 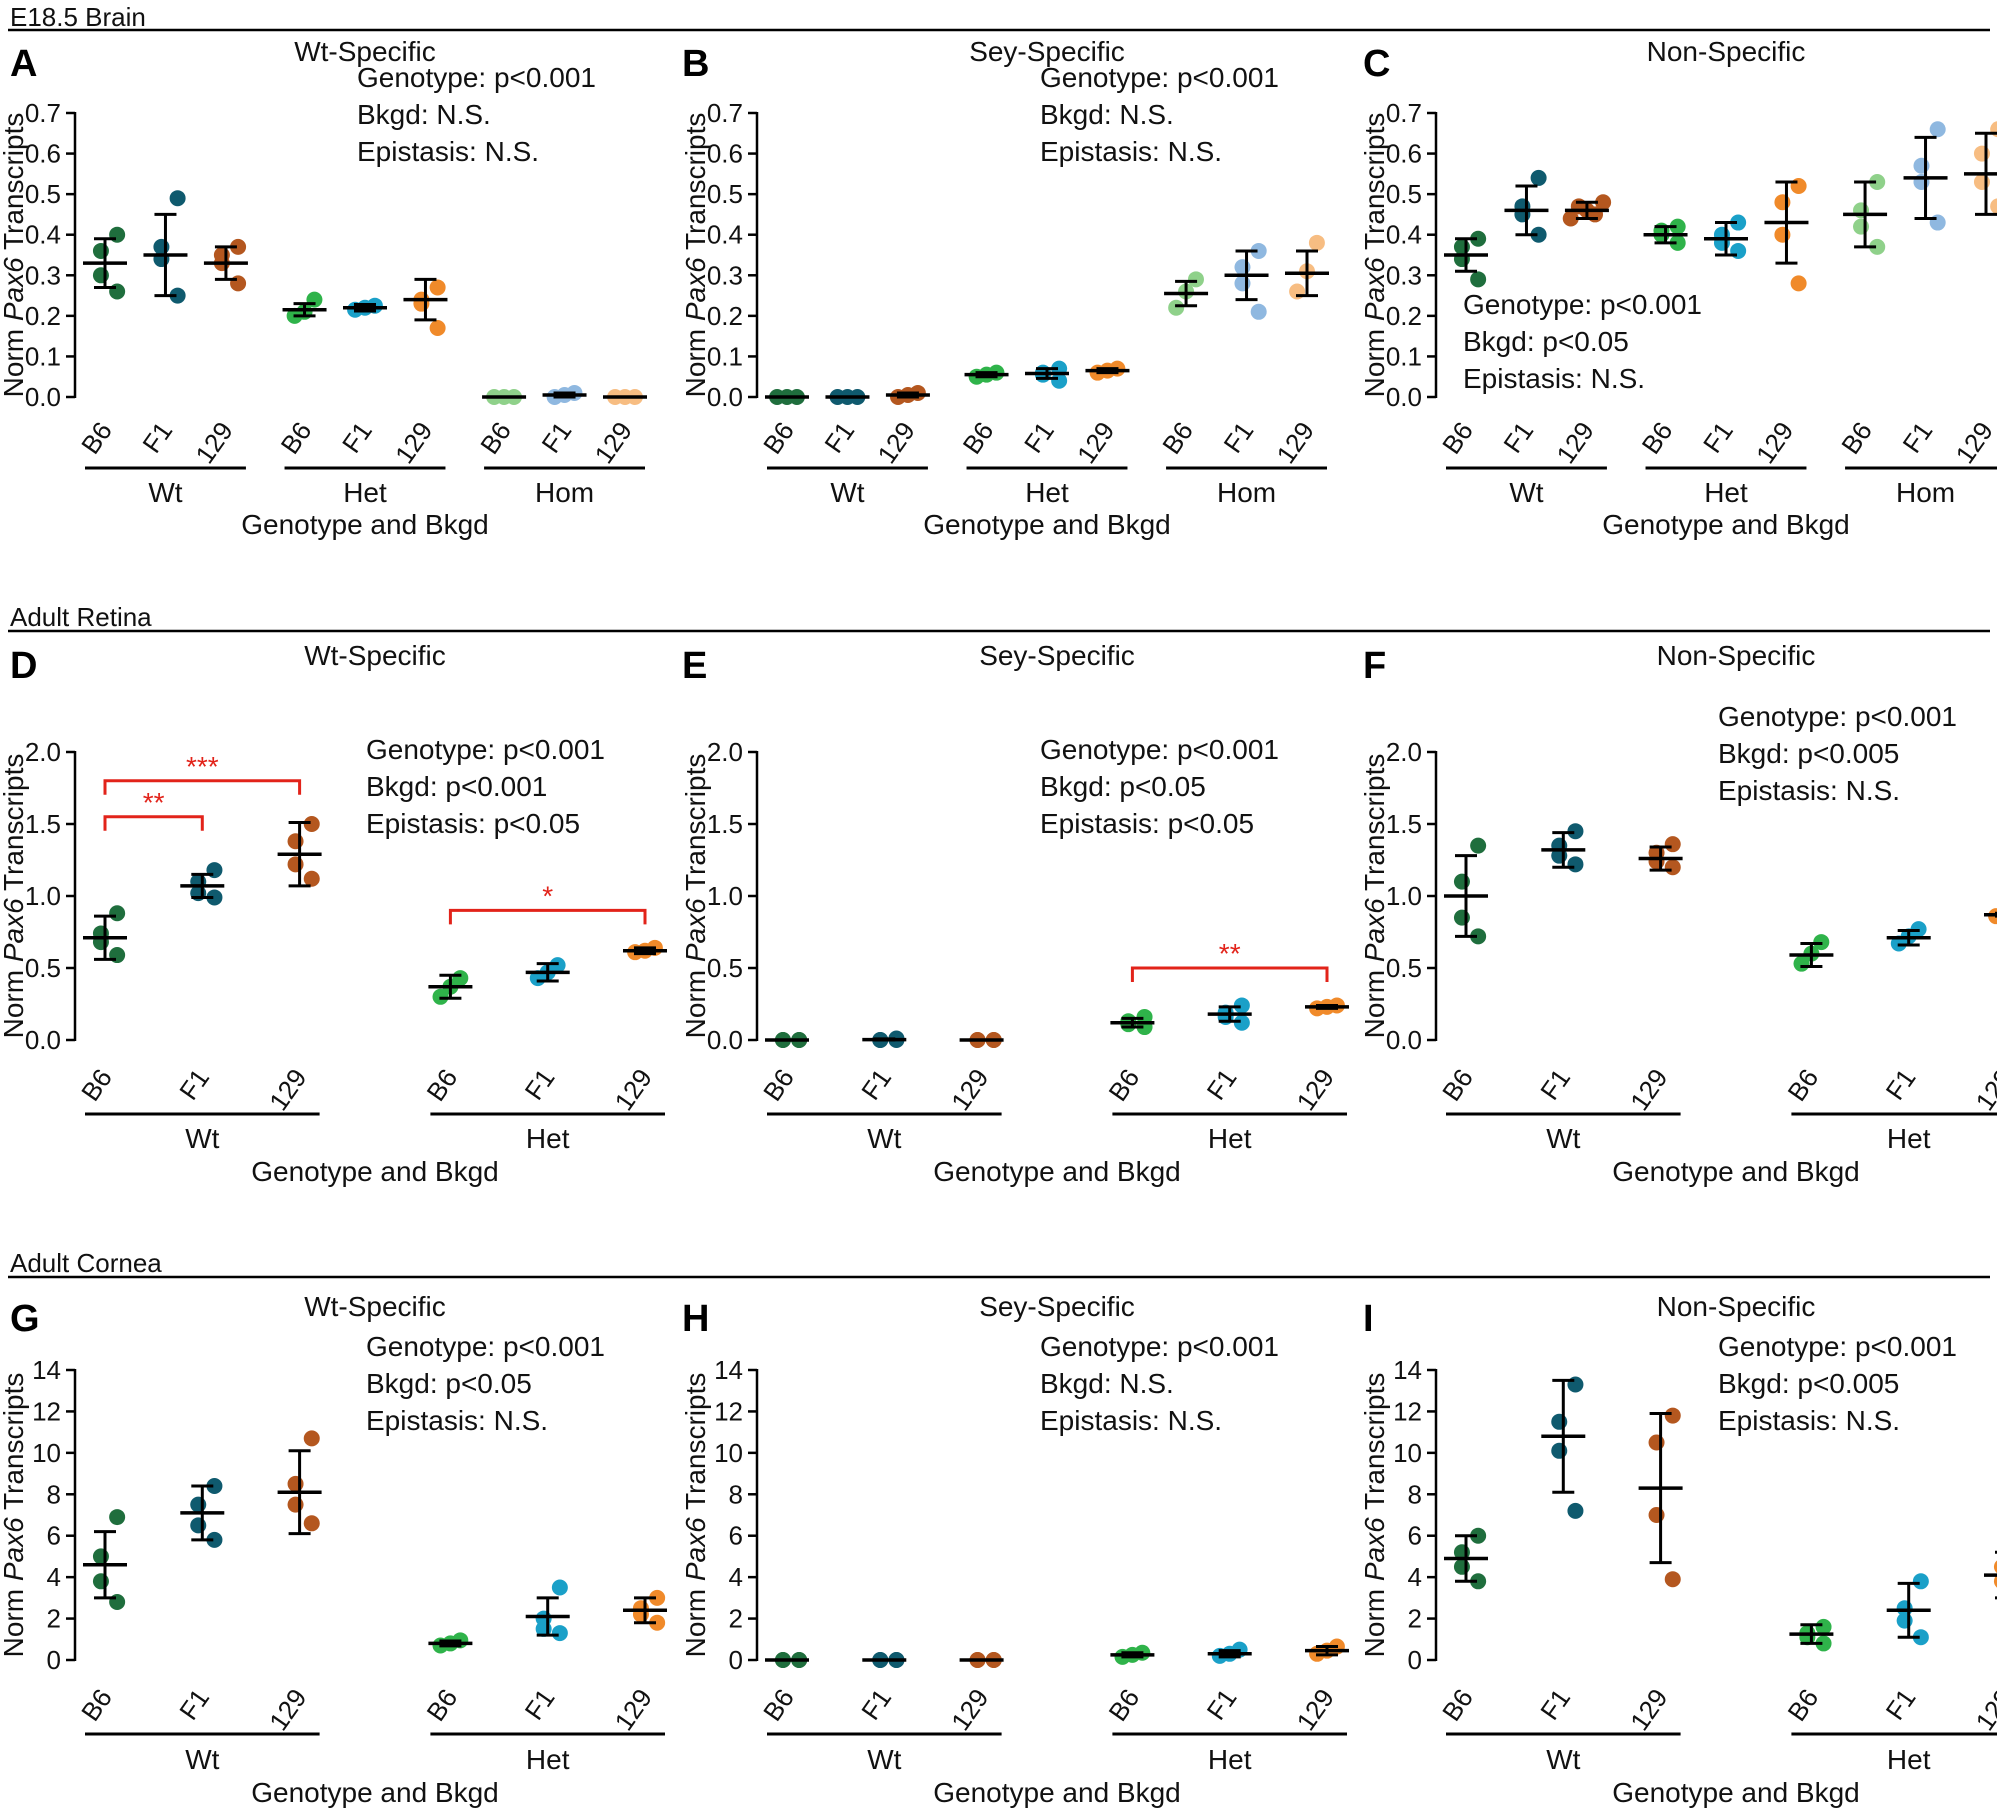 I want to click on y-tick-label: 12, so click(x=1407, y=1411).